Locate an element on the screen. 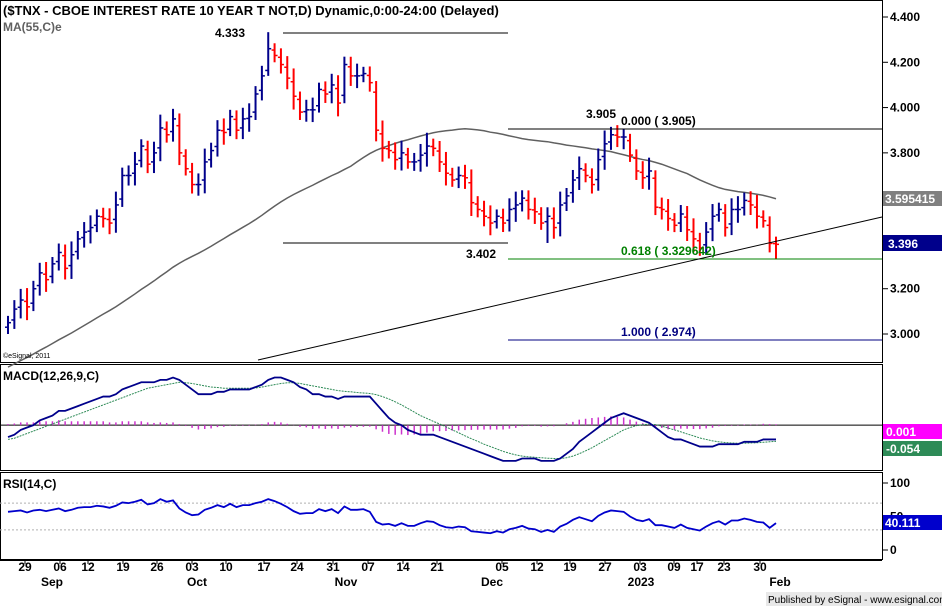 Image resolution: width=942 pixels, height=606 pixels. rsi-tick-label: 0 is located at coordinates (893, 550).